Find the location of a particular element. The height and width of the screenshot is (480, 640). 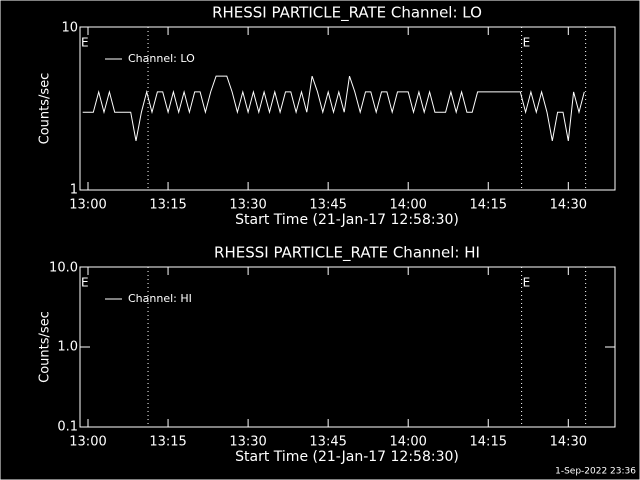

data-line is located at coordinates (333, 108).